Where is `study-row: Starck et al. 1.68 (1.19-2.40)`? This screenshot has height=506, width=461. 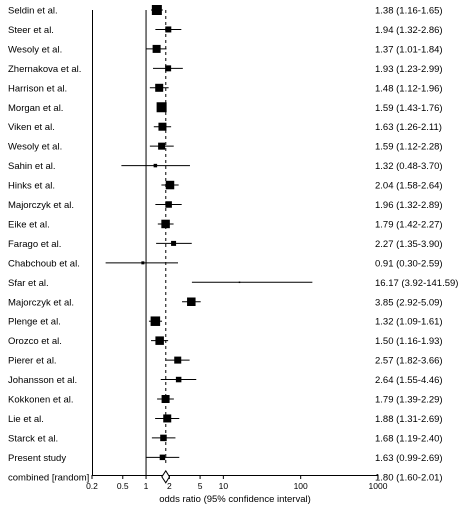 study-row: Starck et al. 1.68 (1.19-2.40) is located at coordinates (225, 438).